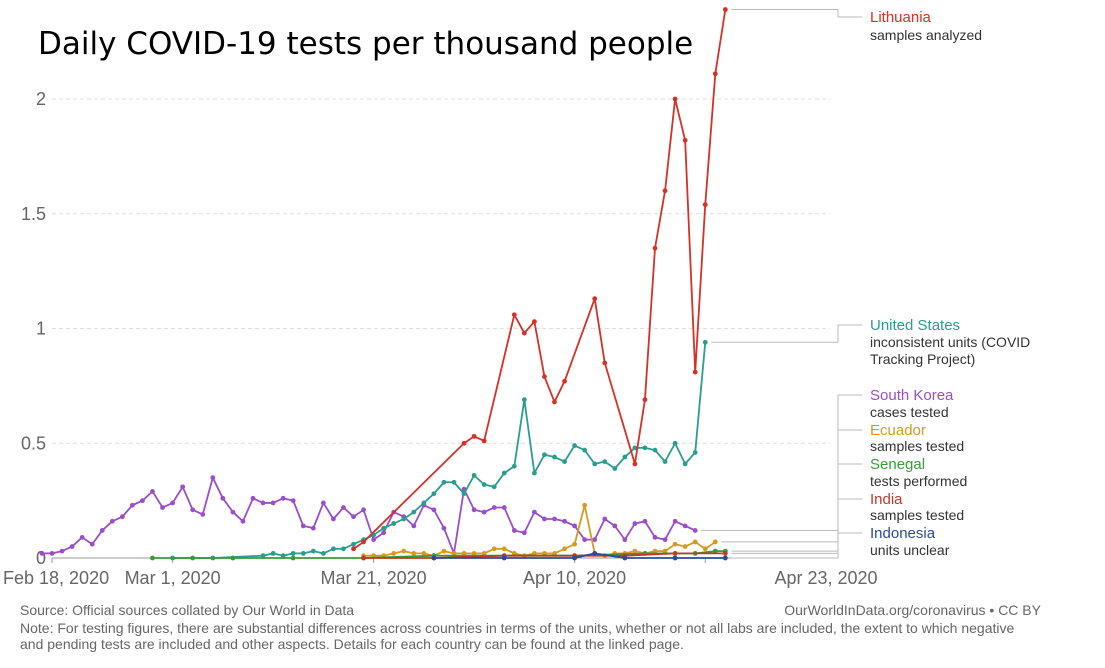 This screenshot has height=668, width=1105. I want to click on legend-series-name: India, so click(886, 499).